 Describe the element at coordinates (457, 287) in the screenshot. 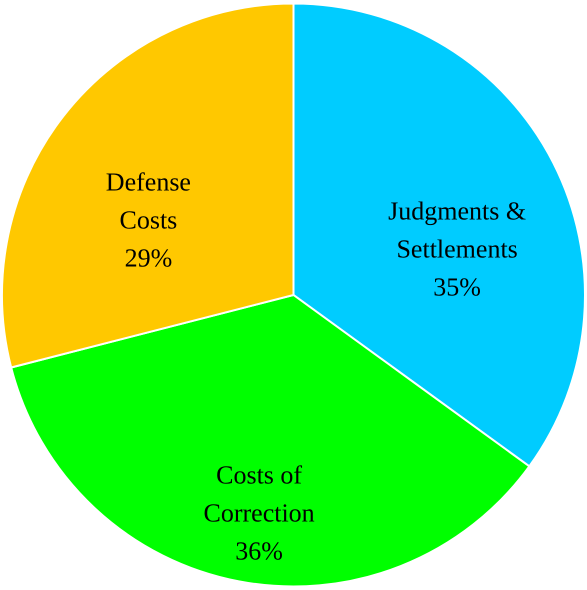

I see `data-label: 35%` at that location.